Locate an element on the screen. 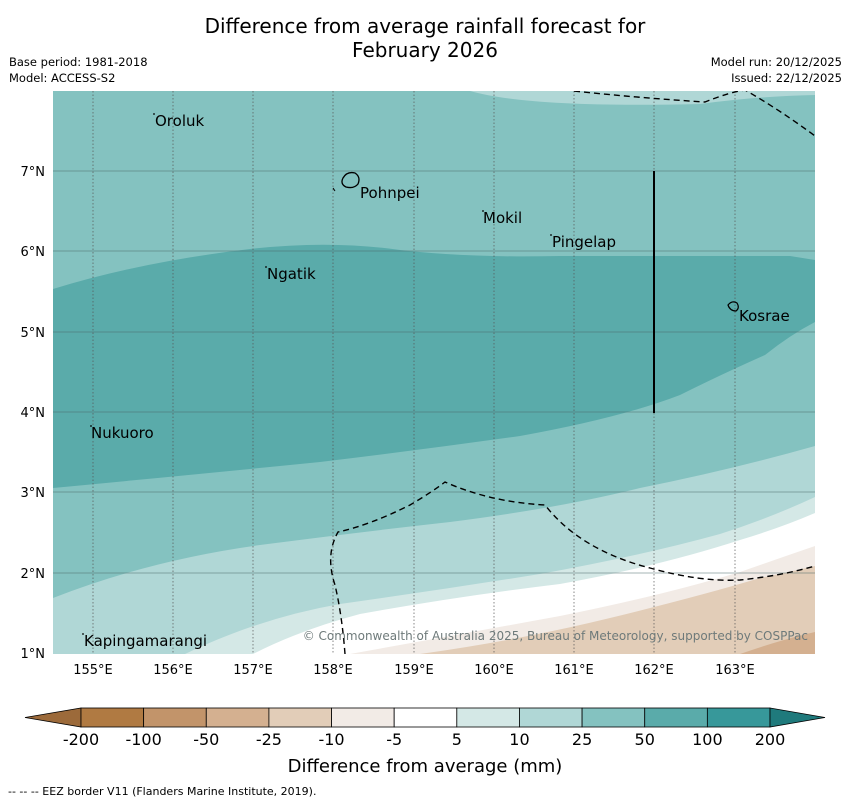 The height and width of the screenshot is (804, 850). legend-tick-label: 5 is located at coordinates (457, 739).